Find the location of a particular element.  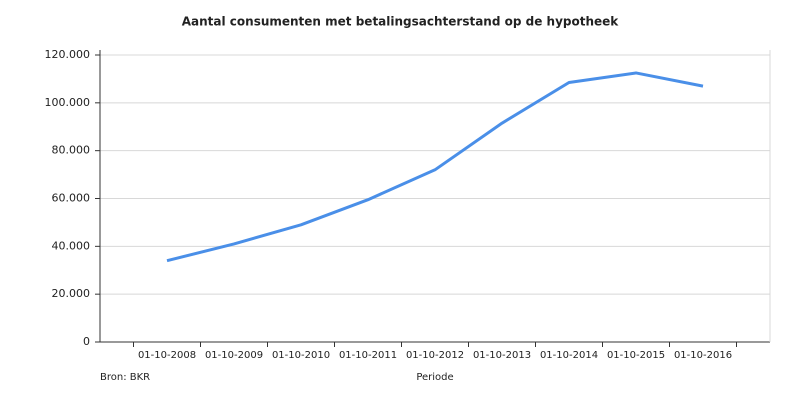

source-note: Bron: BKR is located at coordinates (125, 377).